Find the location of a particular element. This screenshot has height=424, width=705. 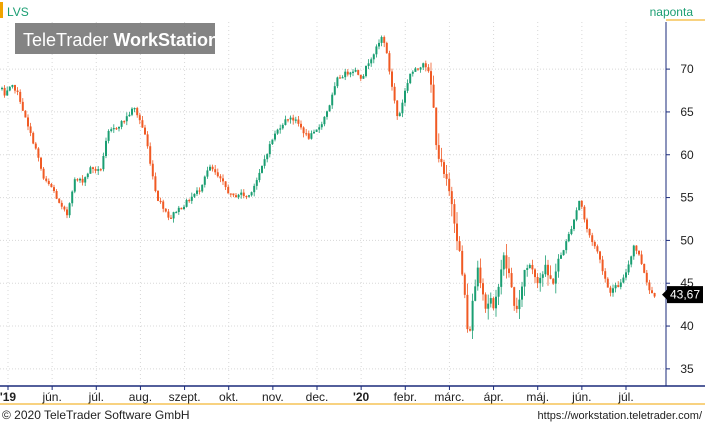

symbol-label: LVS is located at coordinates (18, 12).